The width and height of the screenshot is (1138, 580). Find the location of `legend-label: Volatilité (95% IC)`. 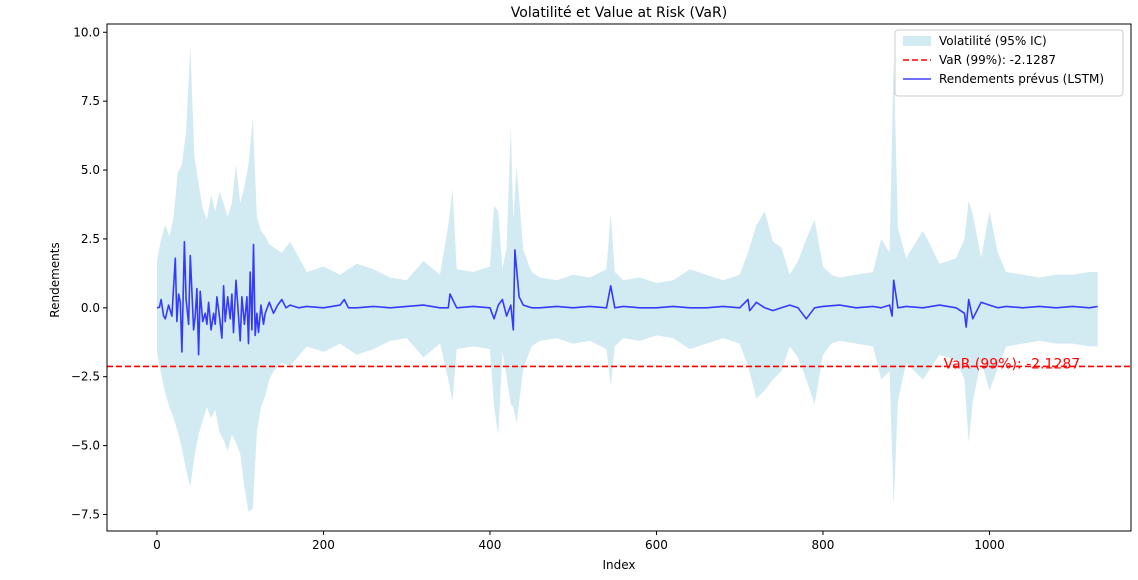

legend-label: Volatilité (95% IC) is located at coordinates (993, 41).